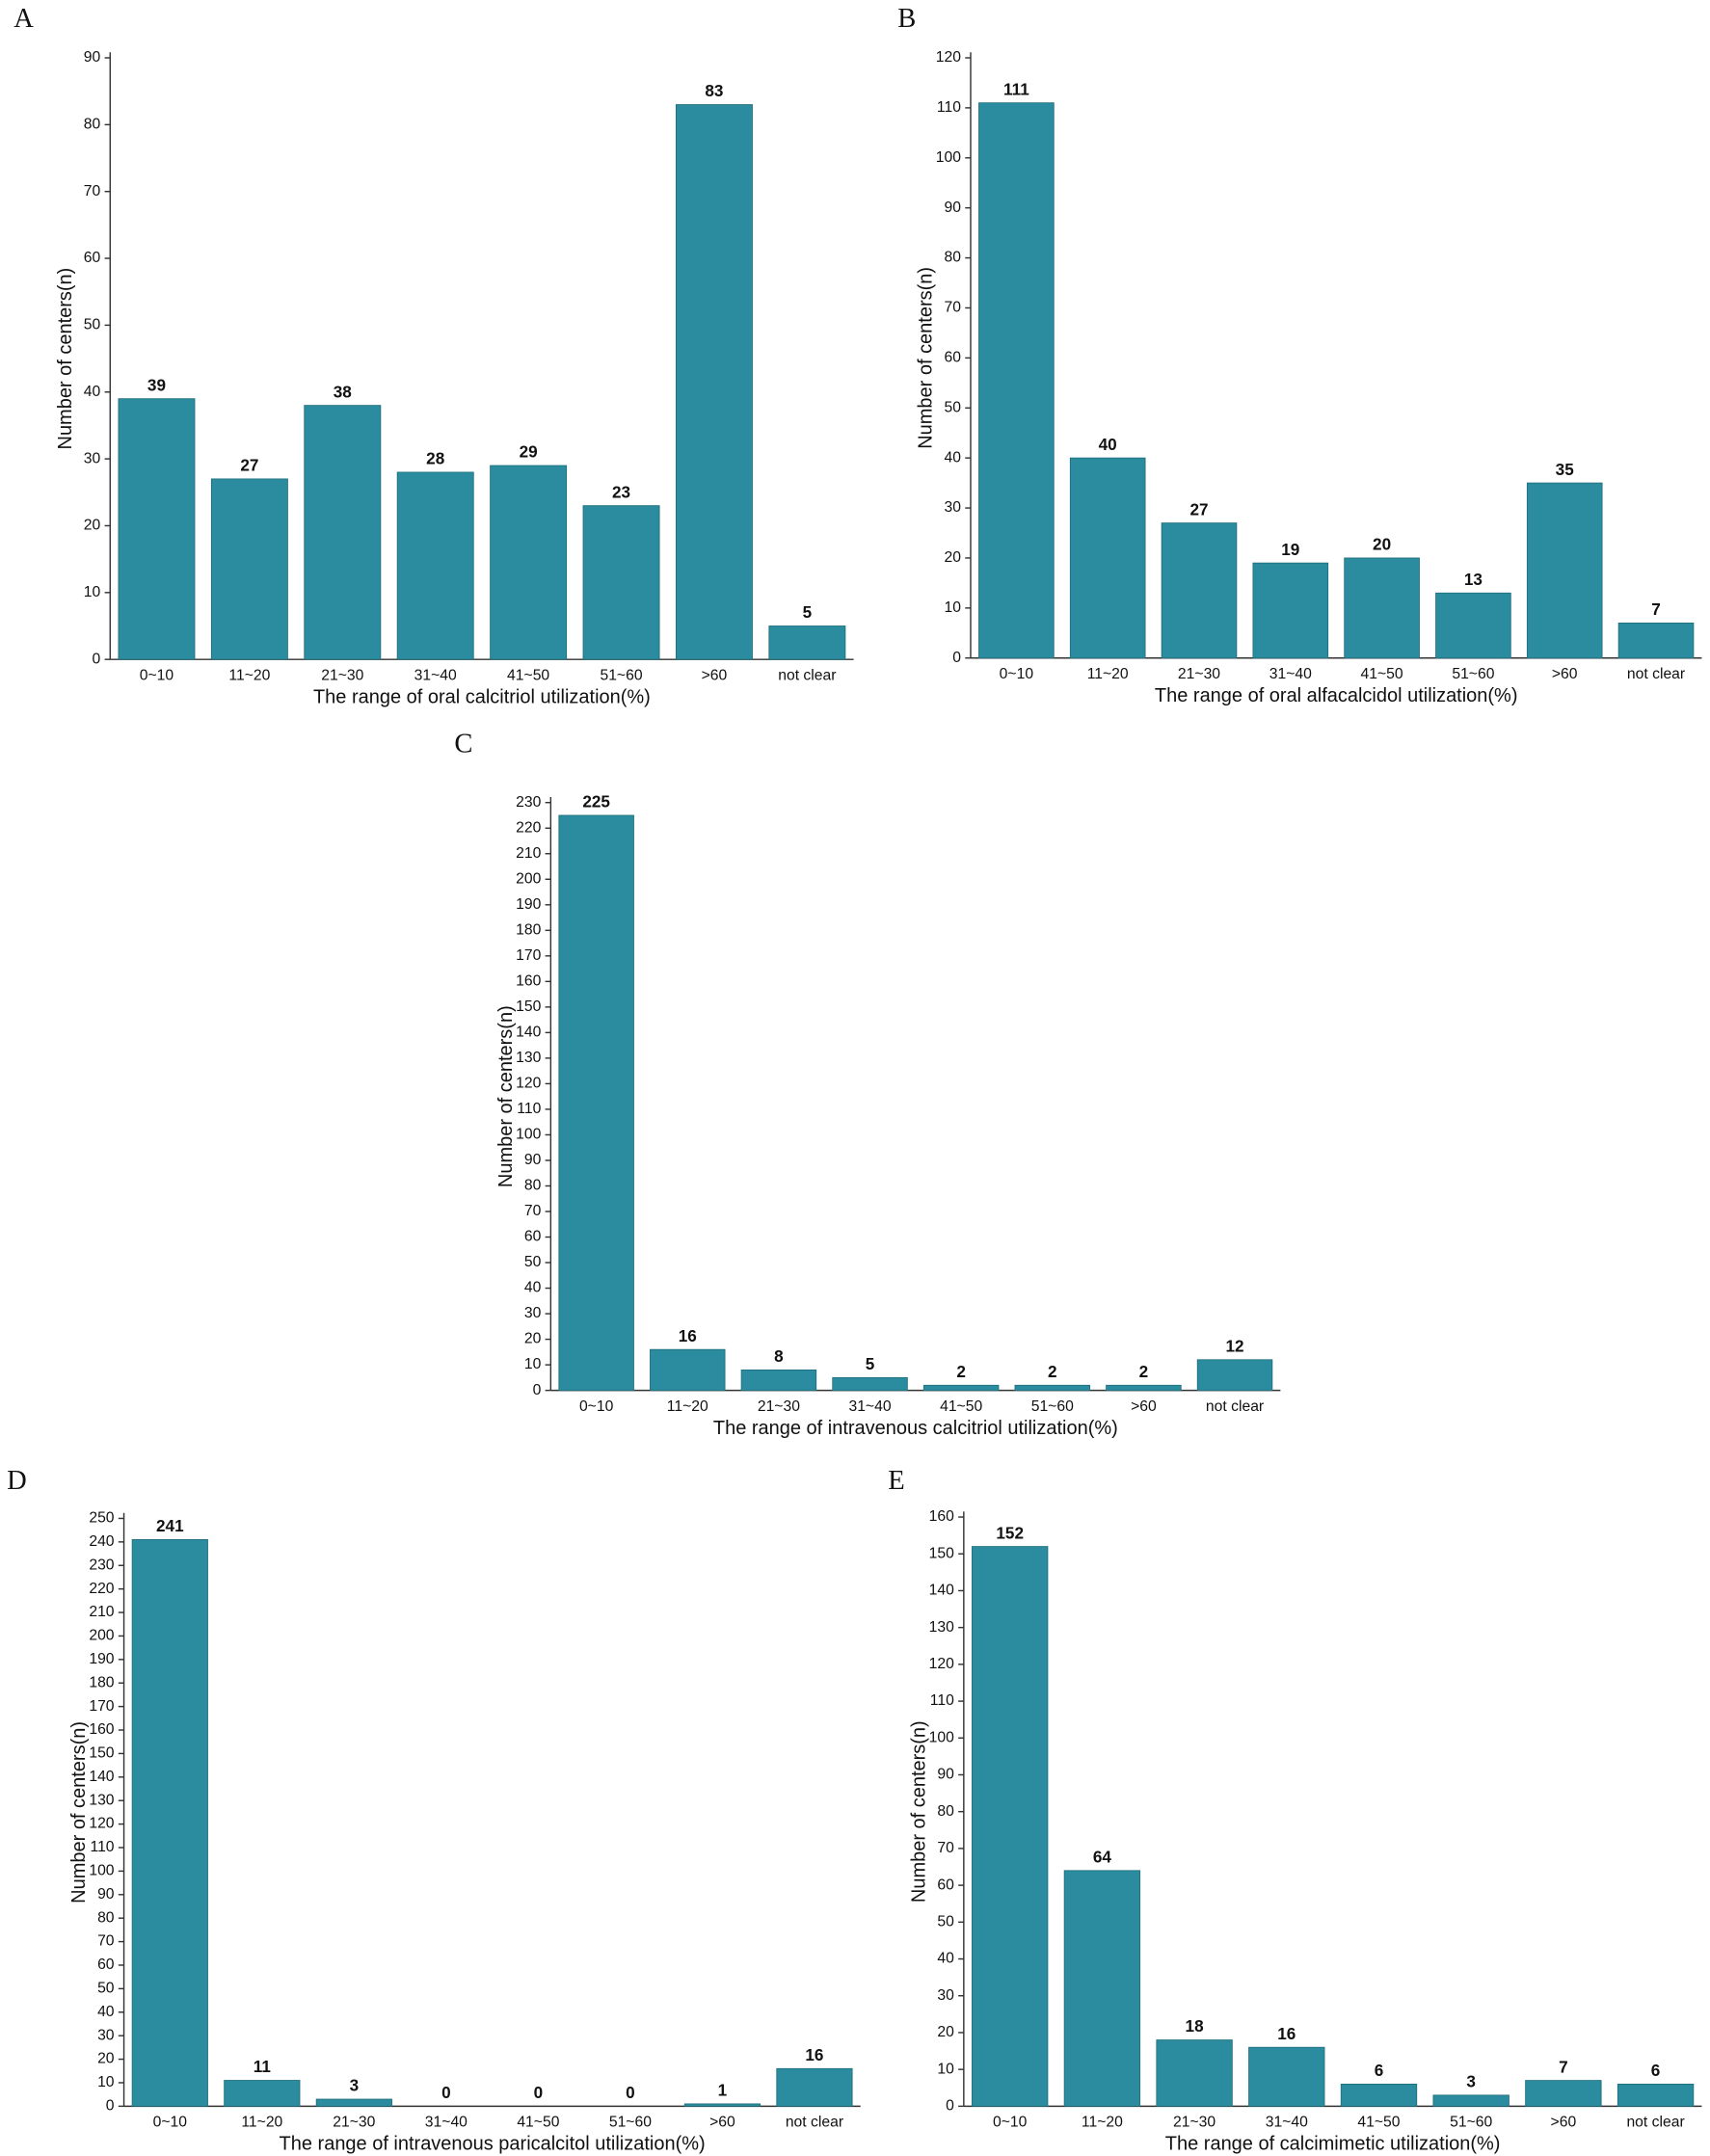 The width and height of the screenshot is (1710, 2156). What do you see at coordinates (17, 1481) in the screenshot?
I see `panel-label: D` at bounding box center [17, 1481].